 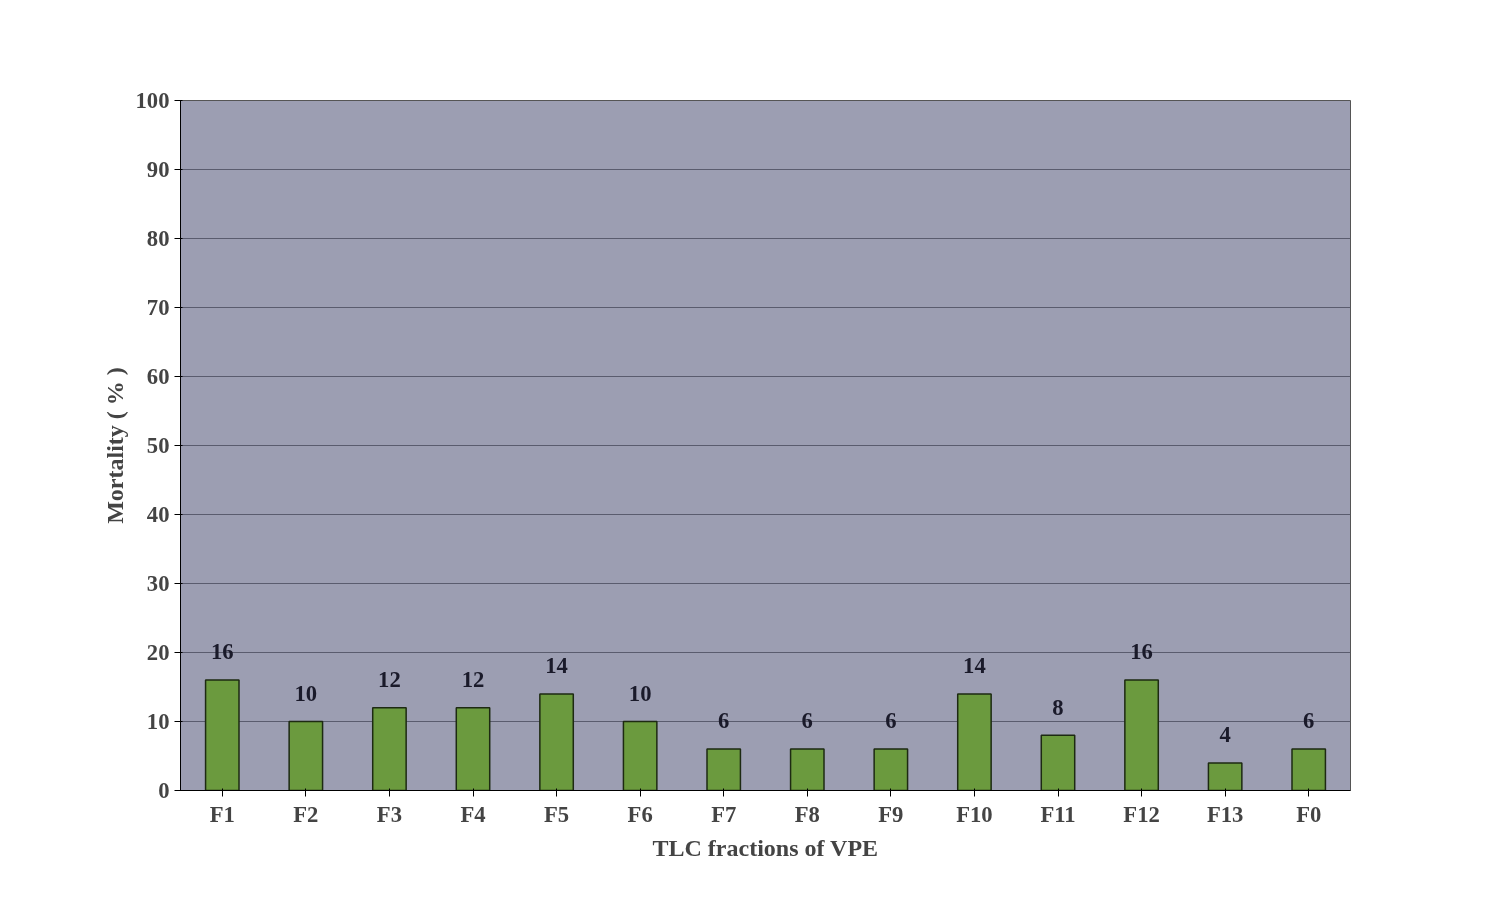 What do you see at coordinates (158, 652) in the screenshot?
I see `y-tick-label: 20` at bounding box center [158, 652].